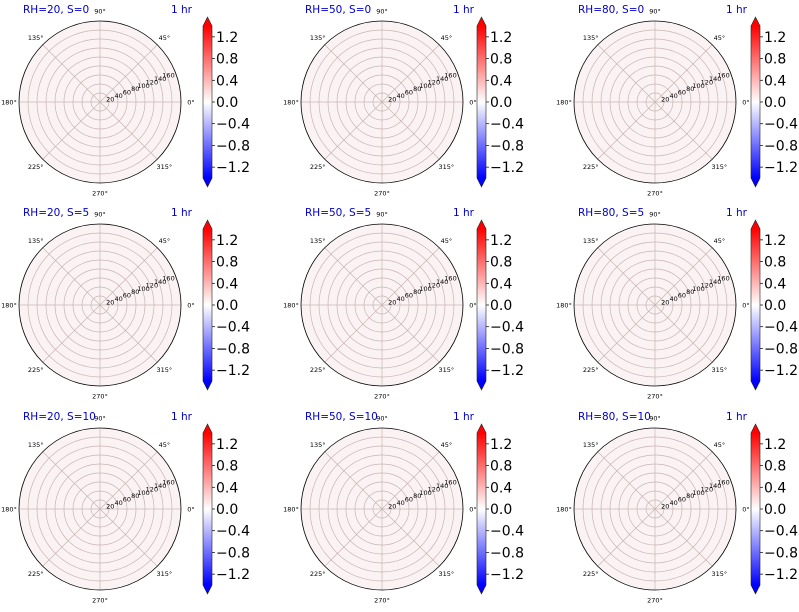 This screenshot has width=799, height=612. I want to click on colorbar-tick-label: 0.8, so click(227, 263).